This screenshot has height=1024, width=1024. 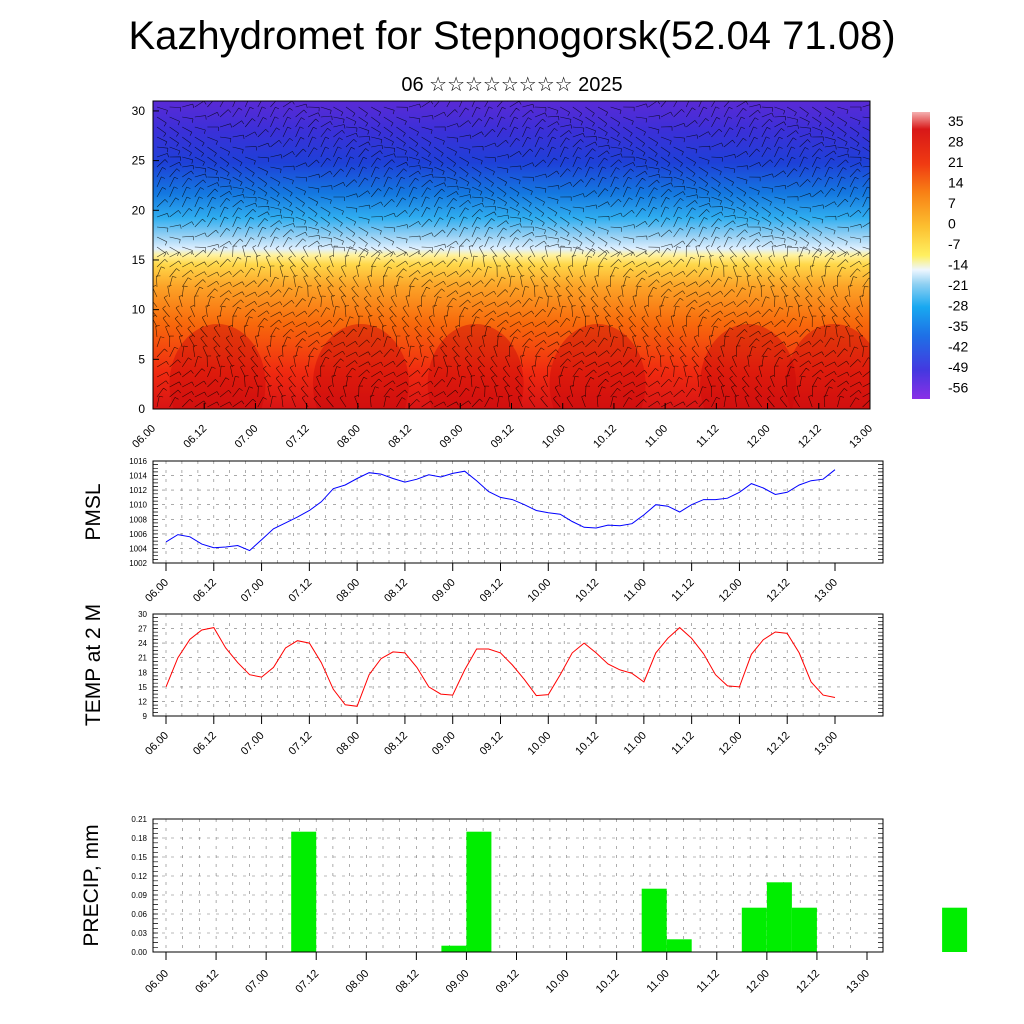 I want to click on y-tick-label: 21, so click(x=142, y=658).